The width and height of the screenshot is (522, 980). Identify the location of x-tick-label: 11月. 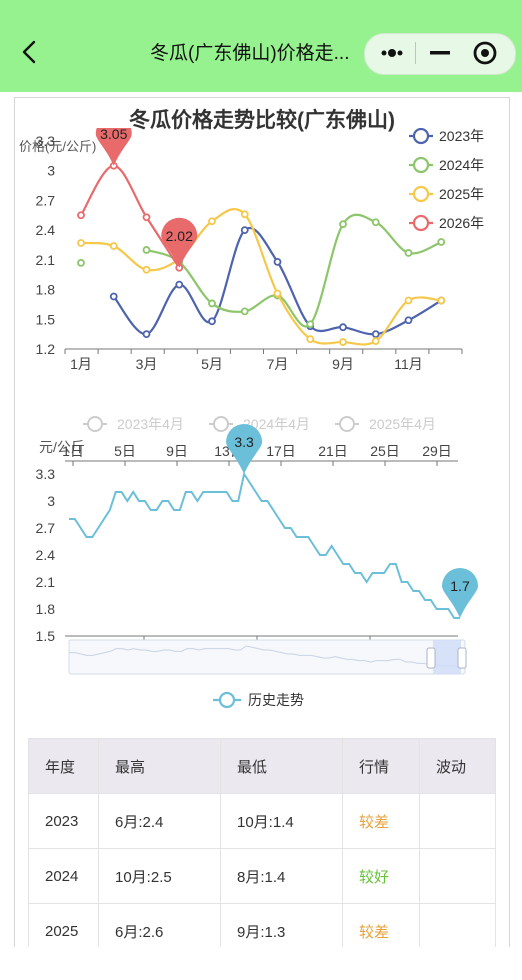
(408, 364).